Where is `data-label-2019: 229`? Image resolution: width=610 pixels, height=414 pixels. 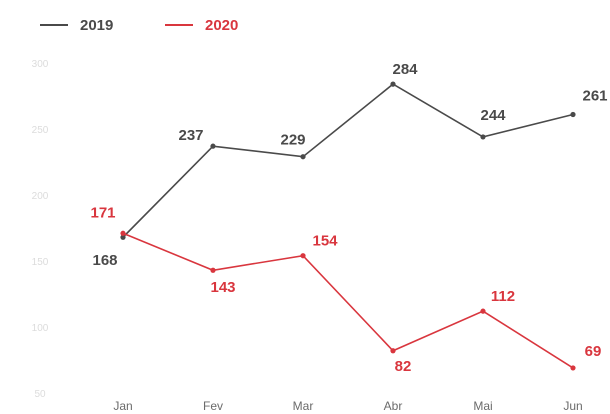
data-label-2019: 229 is located at coordinates (292, 140).